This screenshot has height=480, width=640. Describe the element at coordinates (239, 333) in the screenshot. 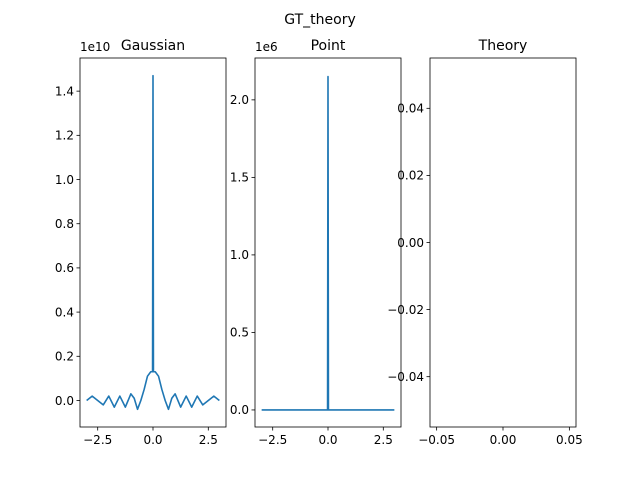

I see `y-tick-label: 0.5` at that location.